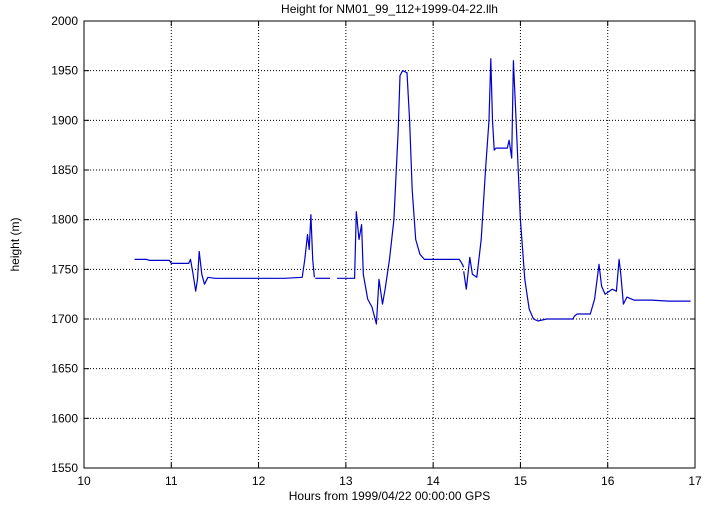 The height and width of the screenshot is (505, 721). I want to click on chart-title: Height for NM01_99_112+1999-04-22.llh, so click(389, 9).